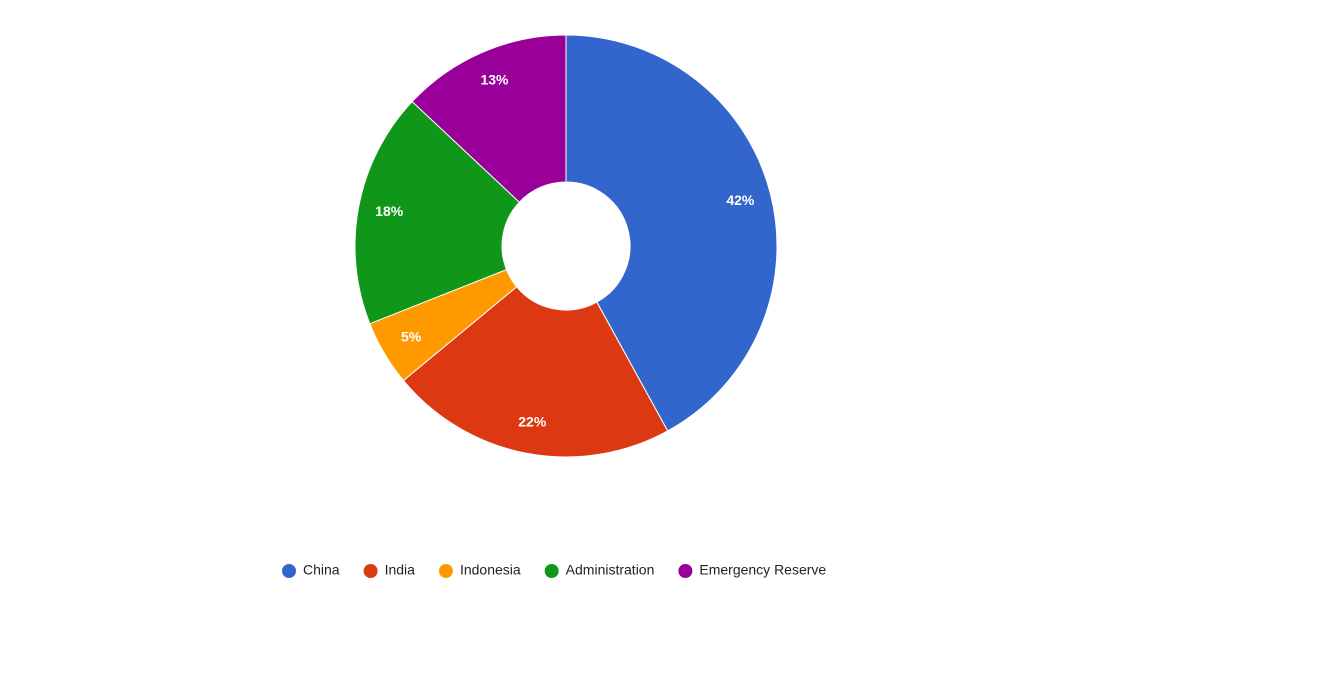  What do you see at coordinates (490, 570) in the screenshot?
I see `legend-label: Indonesia` at bounding box center [490, 570].